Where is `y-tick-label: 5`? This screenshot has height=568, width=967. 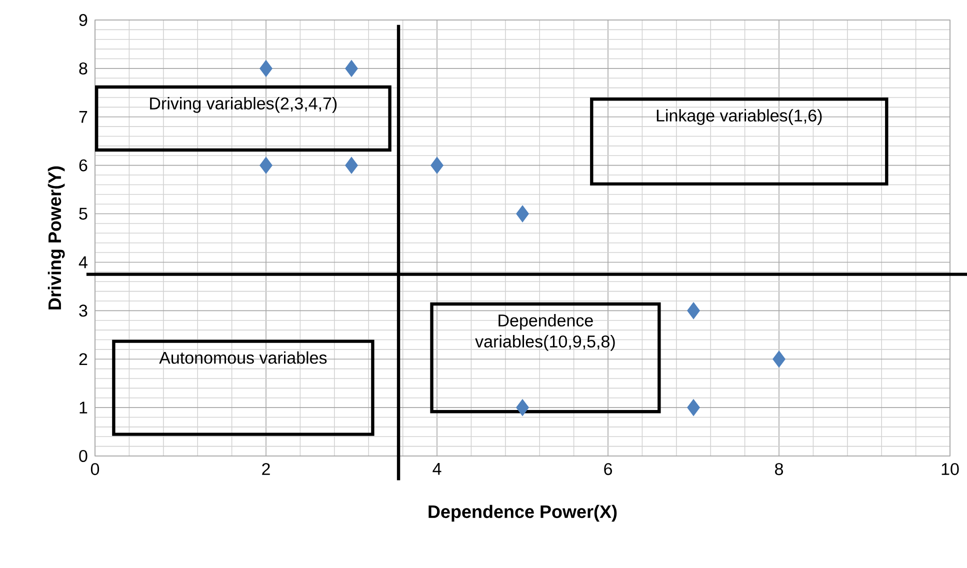
y-tick-label: 5 is located at coordinates (83, 214).